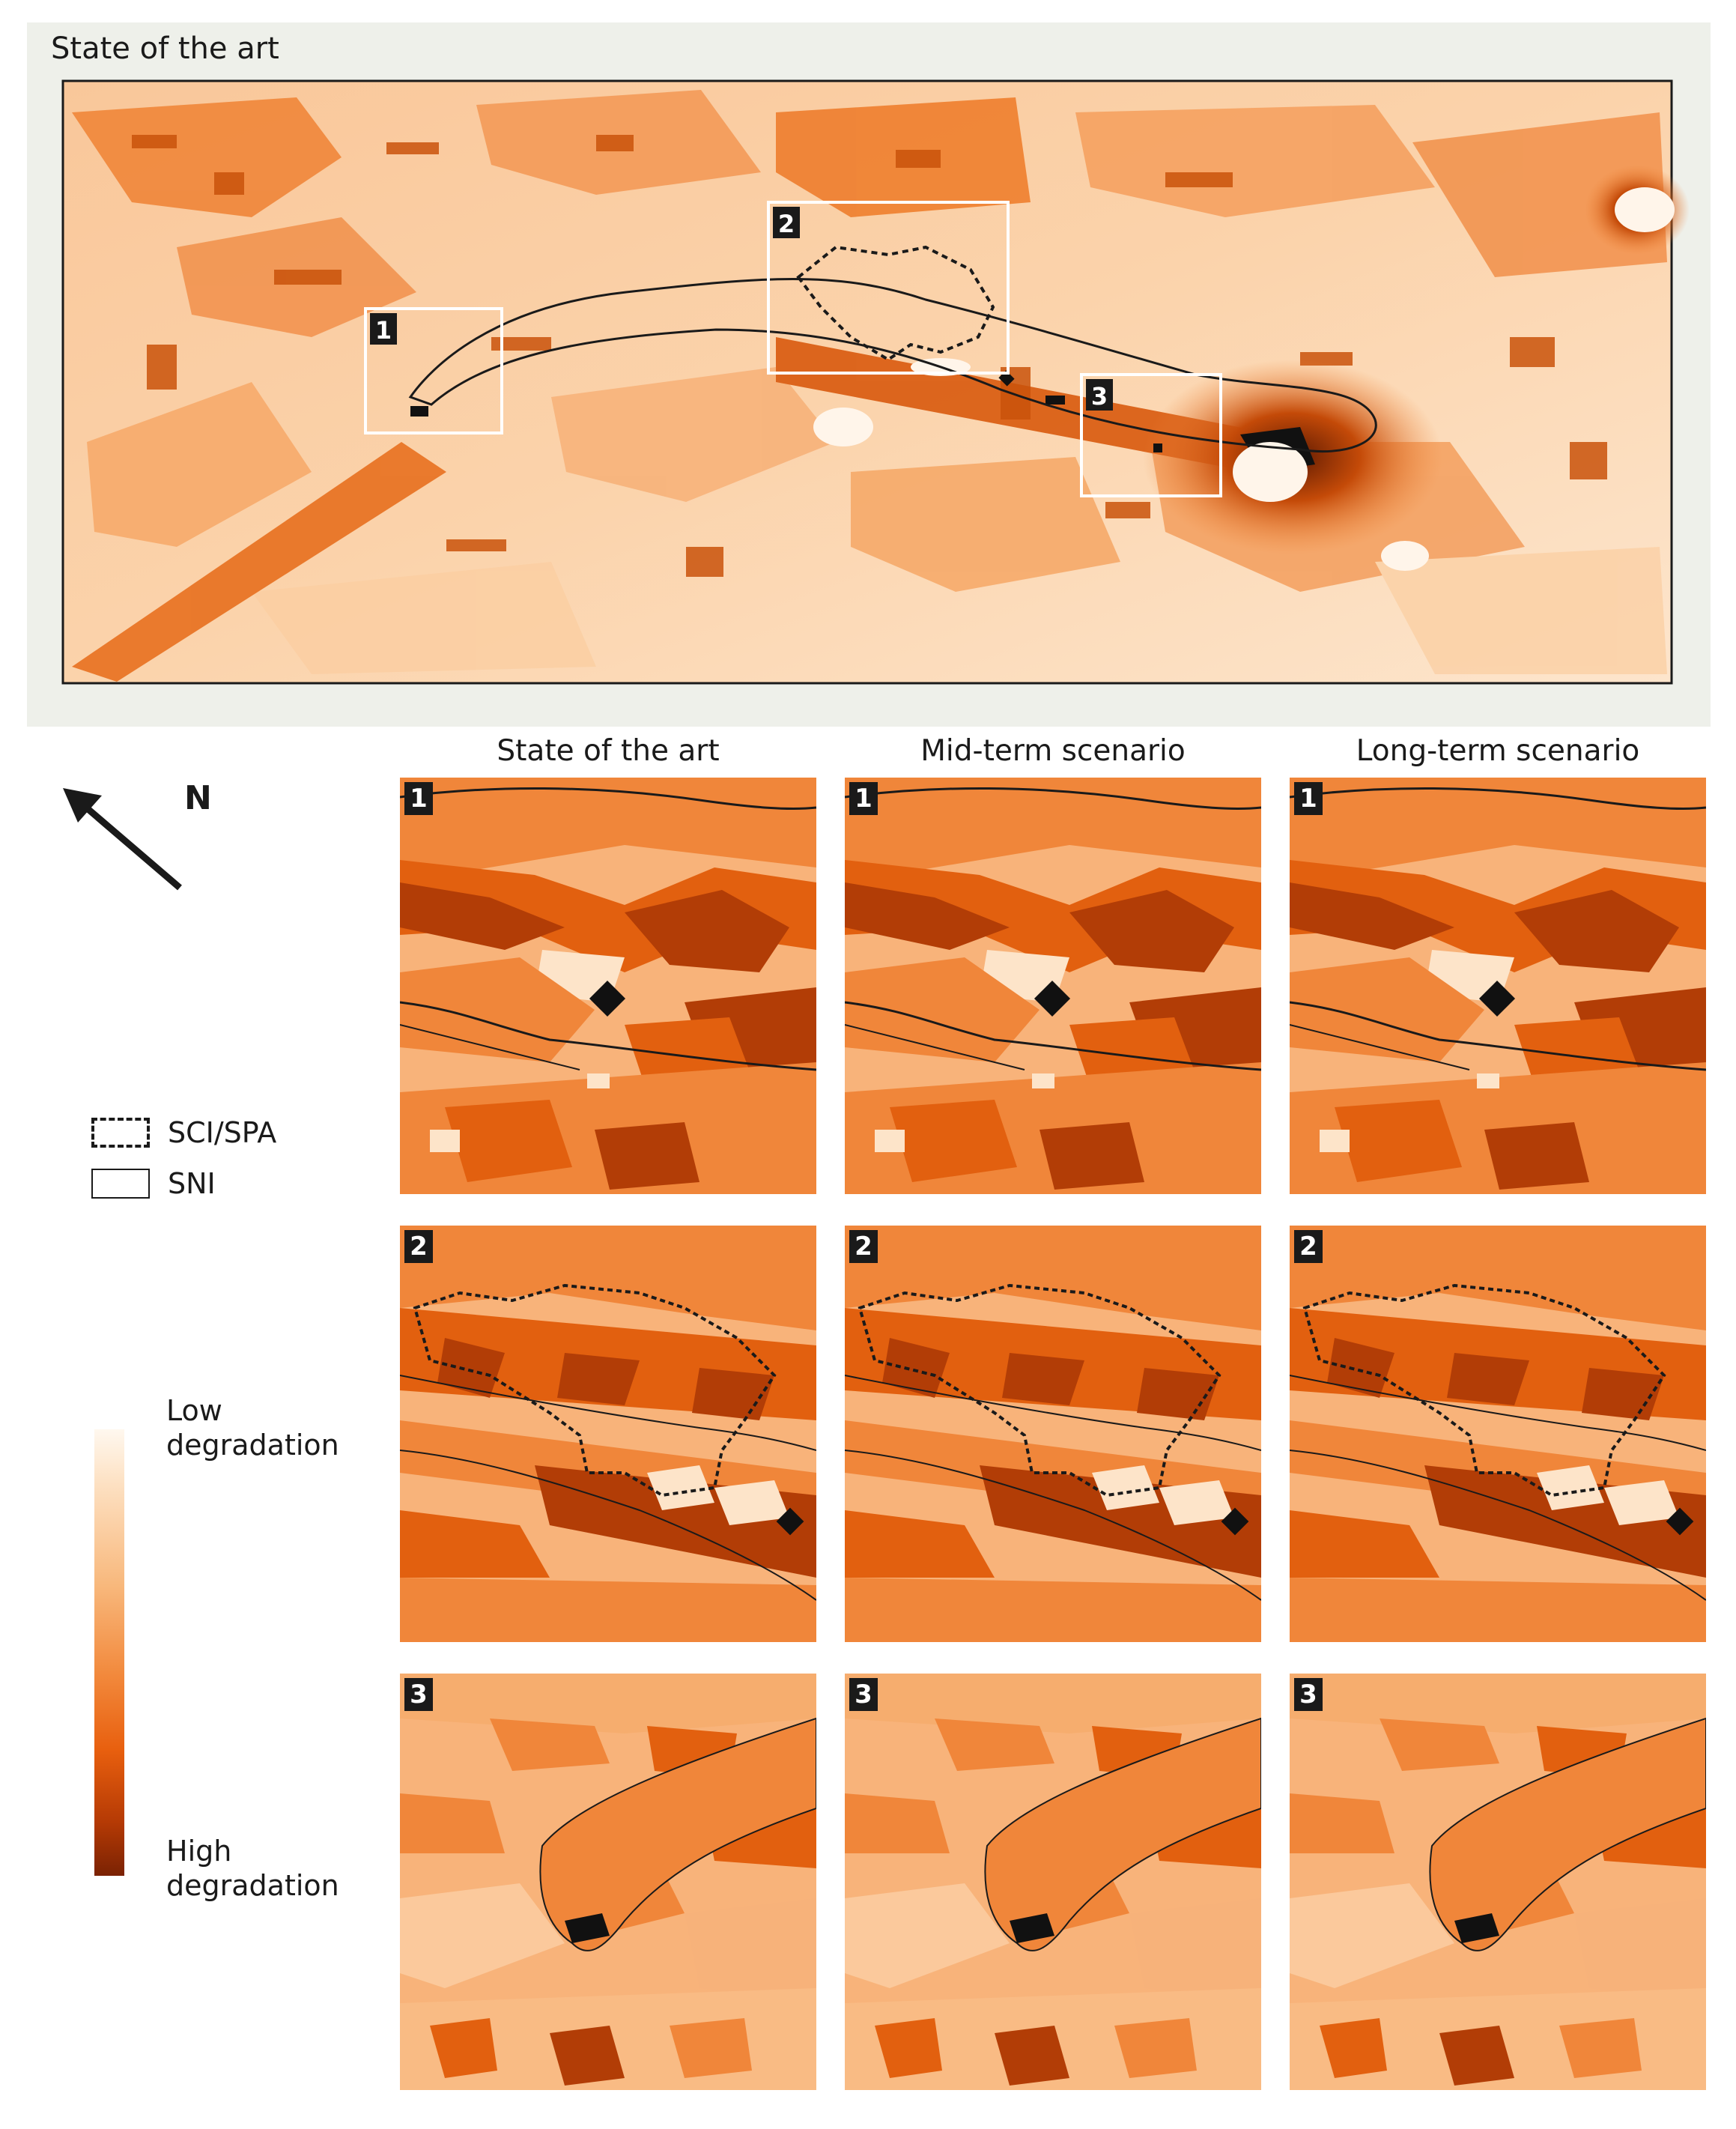 This screenshot has width=1736, height=2129. What do you see at coordinates (1498, 751) in the screenshot?
I see `column-header: Long-term scenario` at bounding box center [1498, 751].